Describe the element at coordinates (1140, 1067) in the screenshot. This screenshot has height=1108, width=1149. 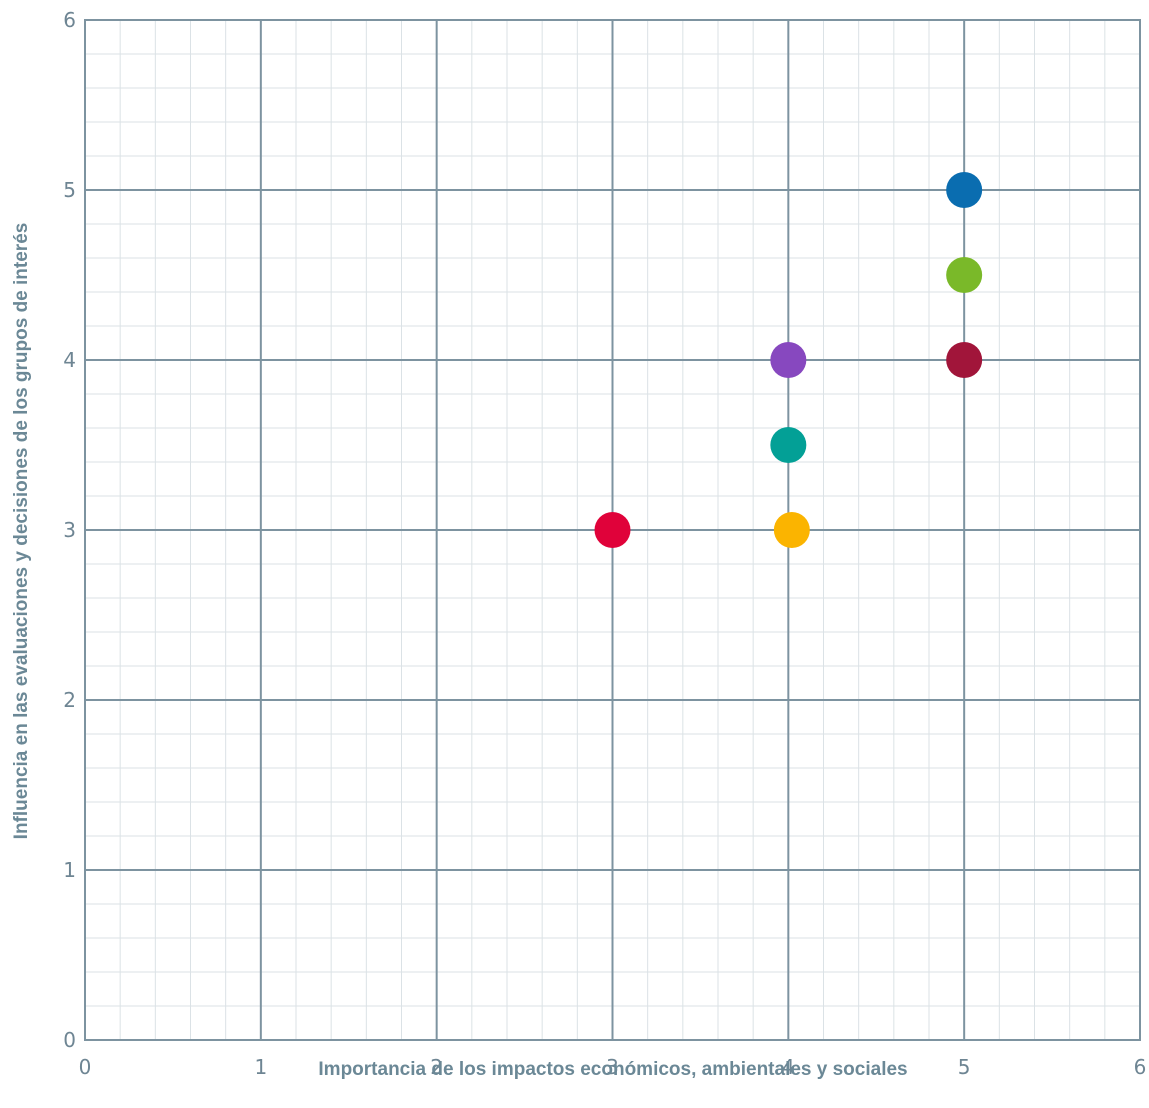
I see `x-tick-label: 6` at that location.